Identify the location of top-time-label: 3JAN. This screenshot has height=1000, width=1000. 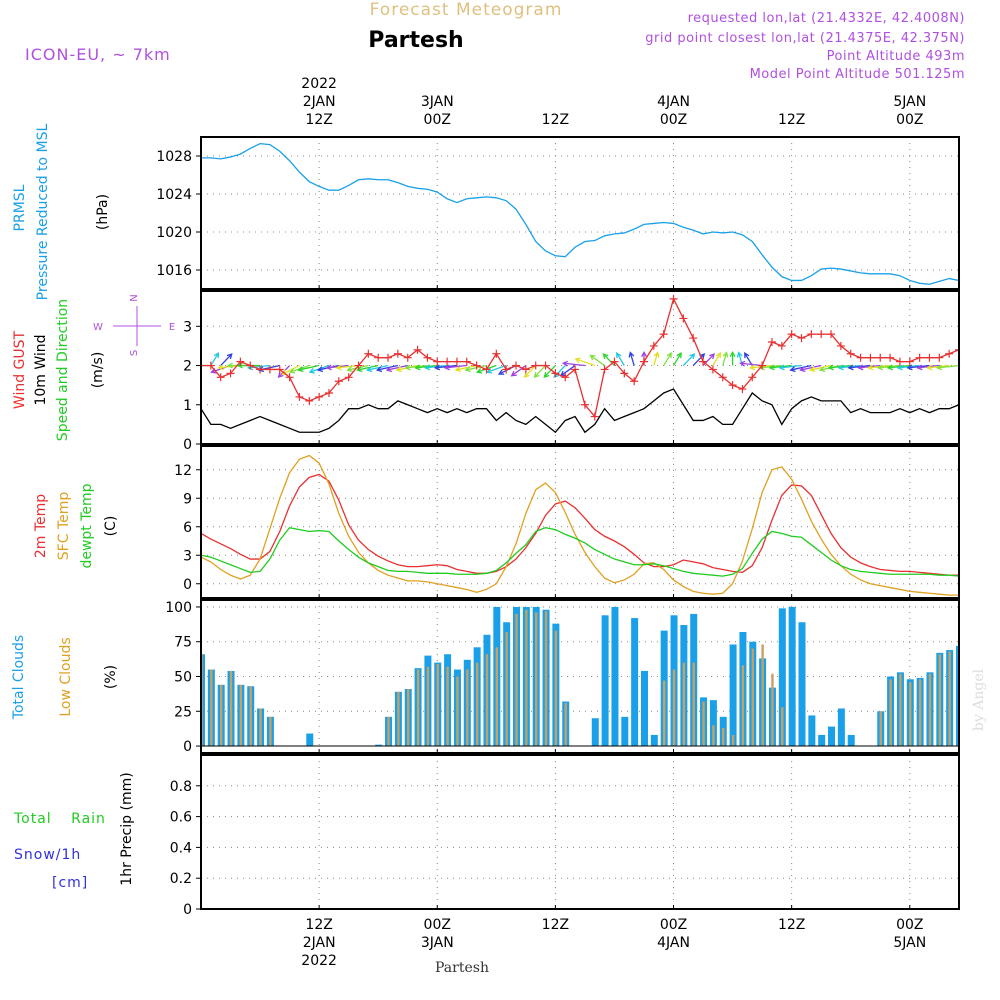
(437, 102).